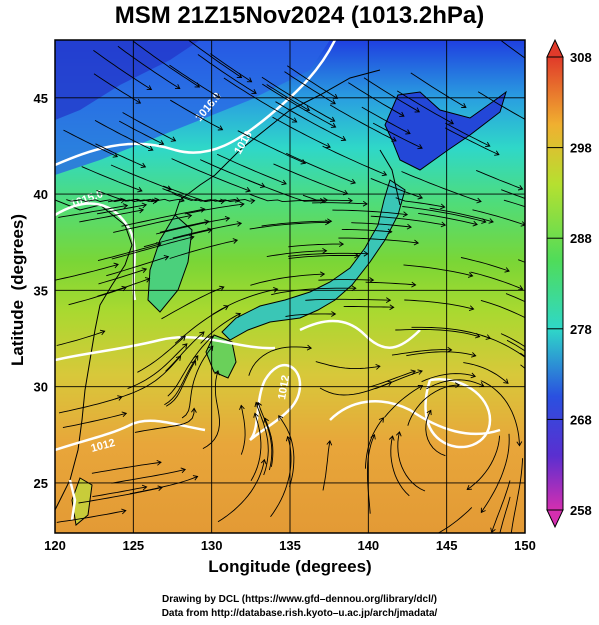  What do you see at coordinates (581, 148) in the screenshot?
I see `colorbar-tick-label: 298` at bounding box center [581, 148].